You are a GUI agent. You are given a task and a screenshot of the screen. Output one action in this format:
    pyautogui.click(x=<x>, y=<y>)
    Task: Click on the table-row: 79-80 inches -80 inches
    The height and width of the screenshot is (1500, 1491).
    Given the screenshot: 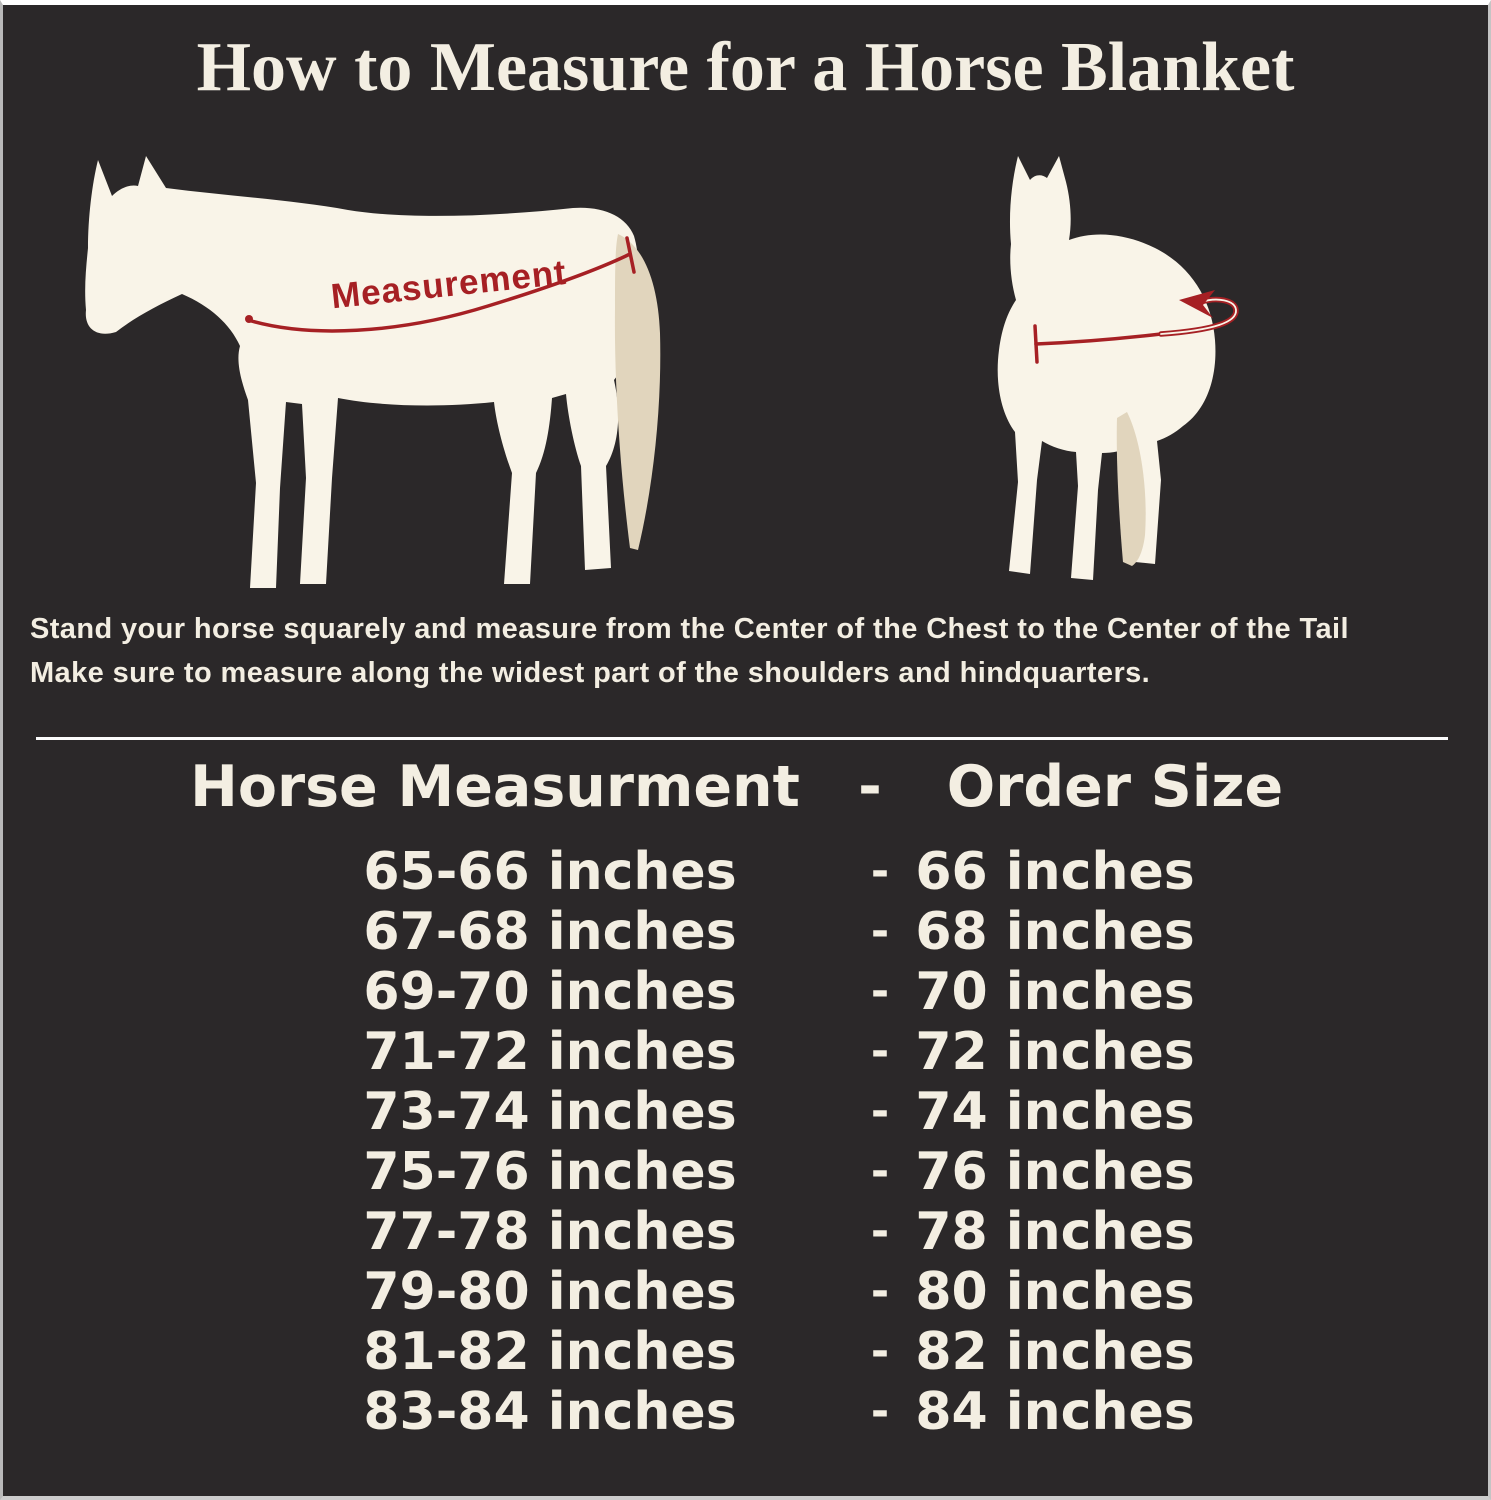 What is the action you would take?
    pyautogui.click(x=745, y=1292)
    